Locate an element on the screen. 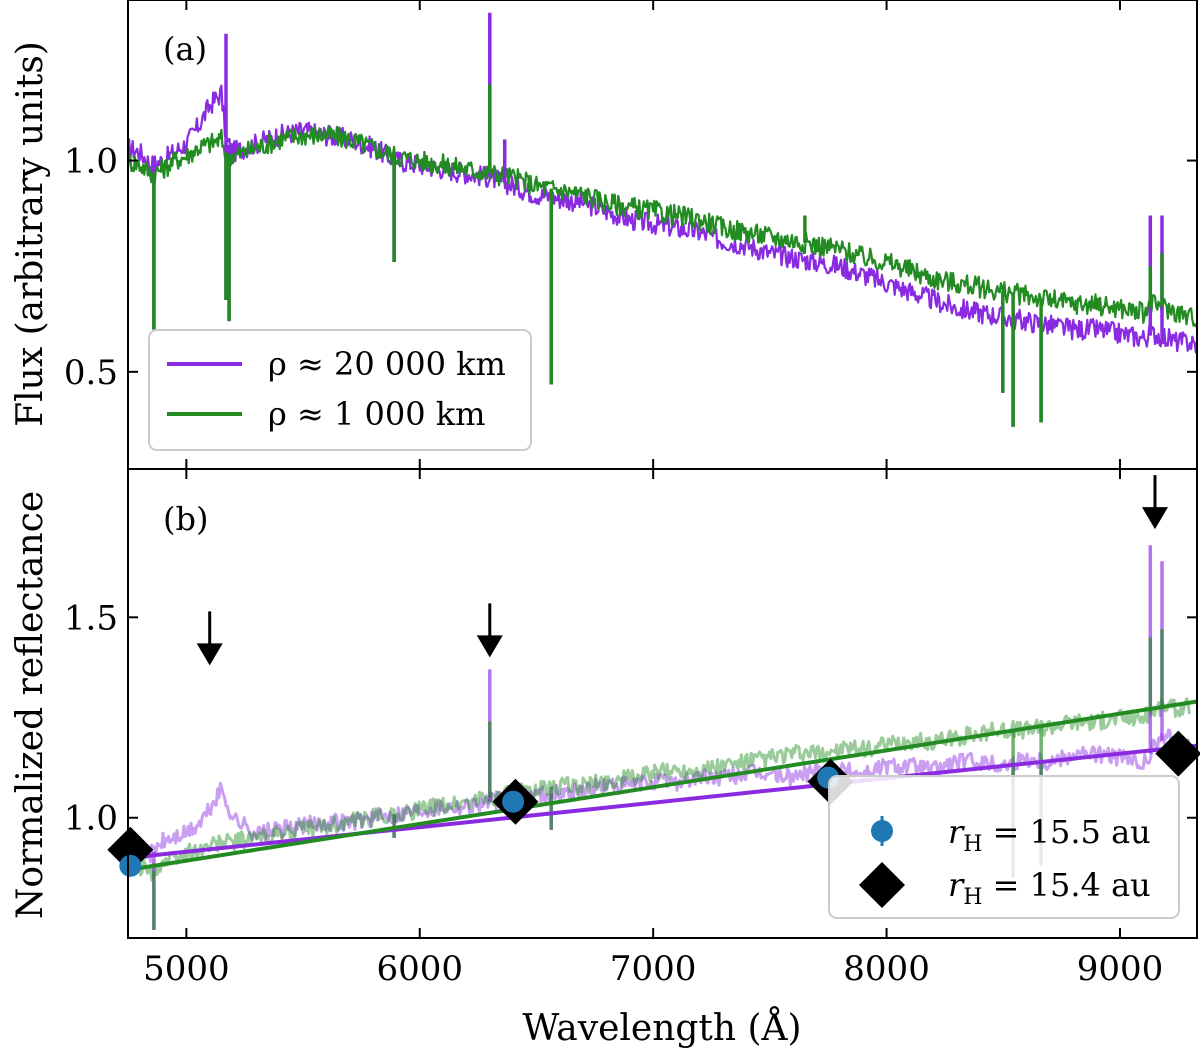 The height and width of the screenshot is (1059, 1200). panel-b-xtick-label-4: 9000 is located at coordinates (1120, 969).